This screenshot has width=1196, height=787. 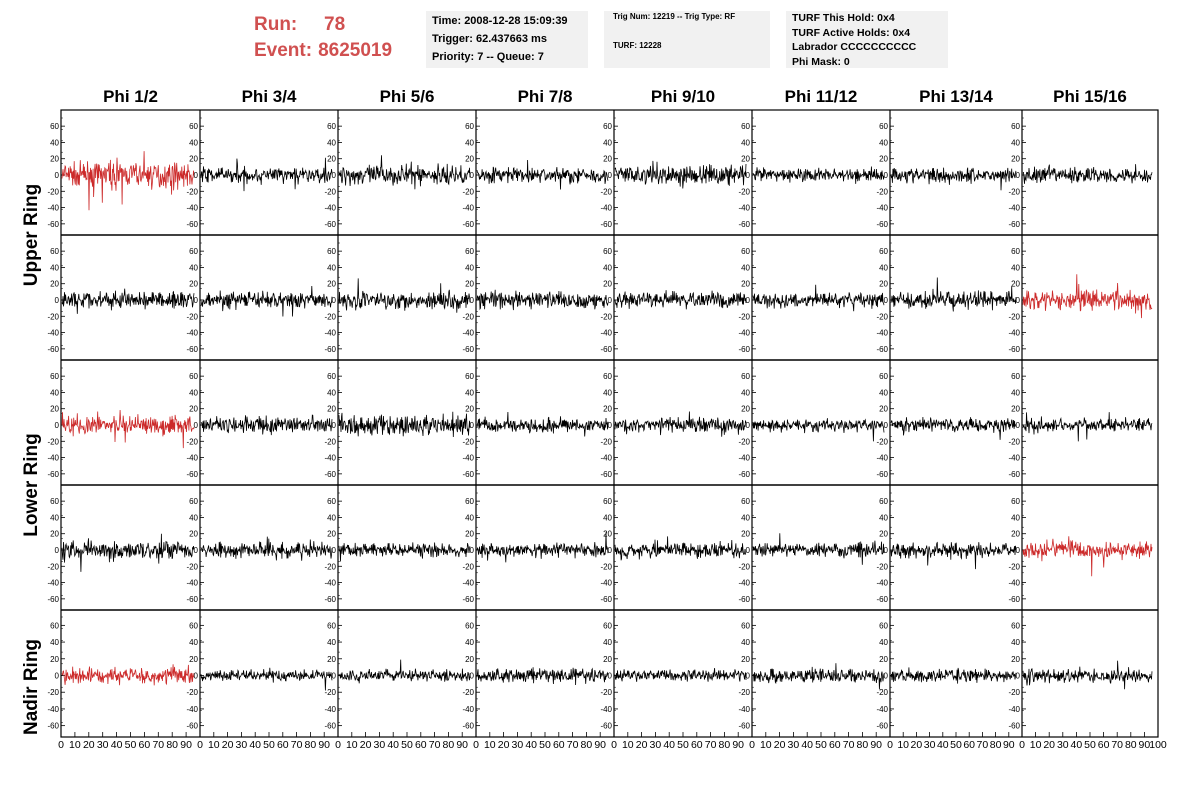 I want to click on priority-text: Priority: 7 -- Queue: 7, so click(x=488, y=57).